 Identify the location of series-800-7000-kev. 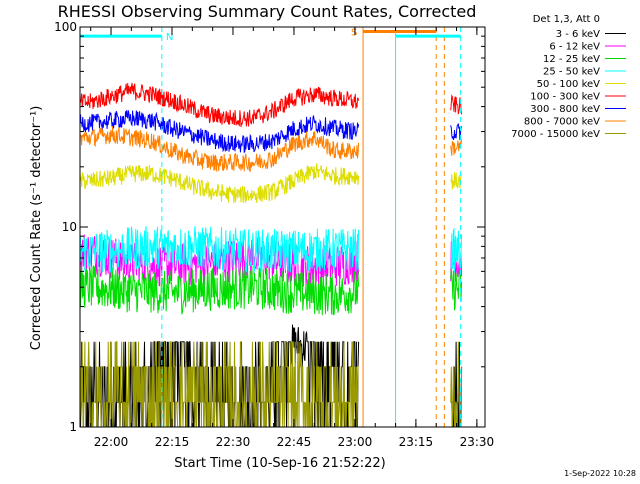
(271, 149).